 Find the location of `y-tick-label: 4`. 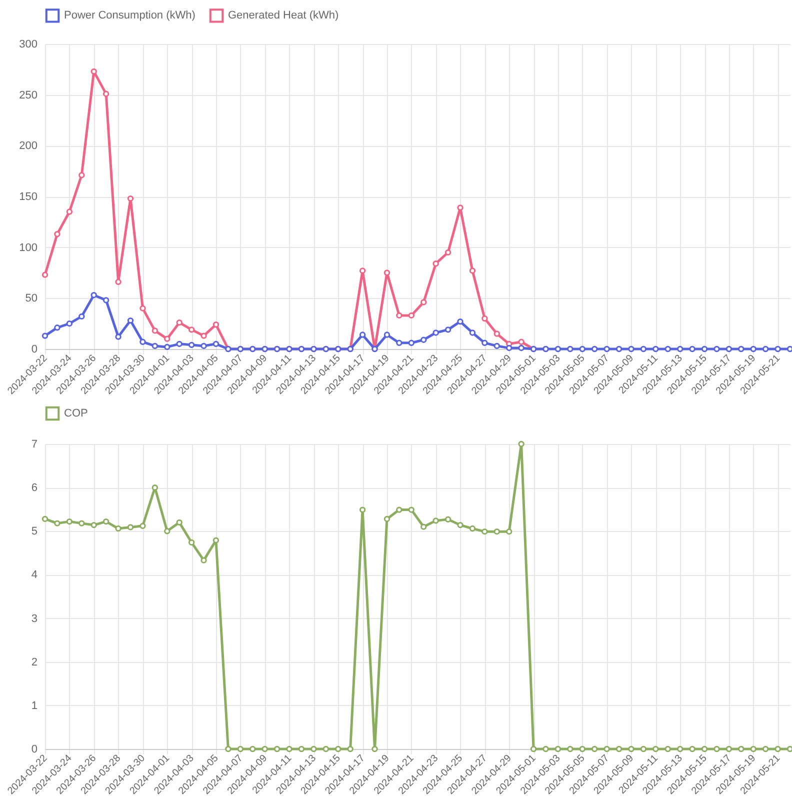

y-tick-label: 4 is located at coordinates (34, 575).